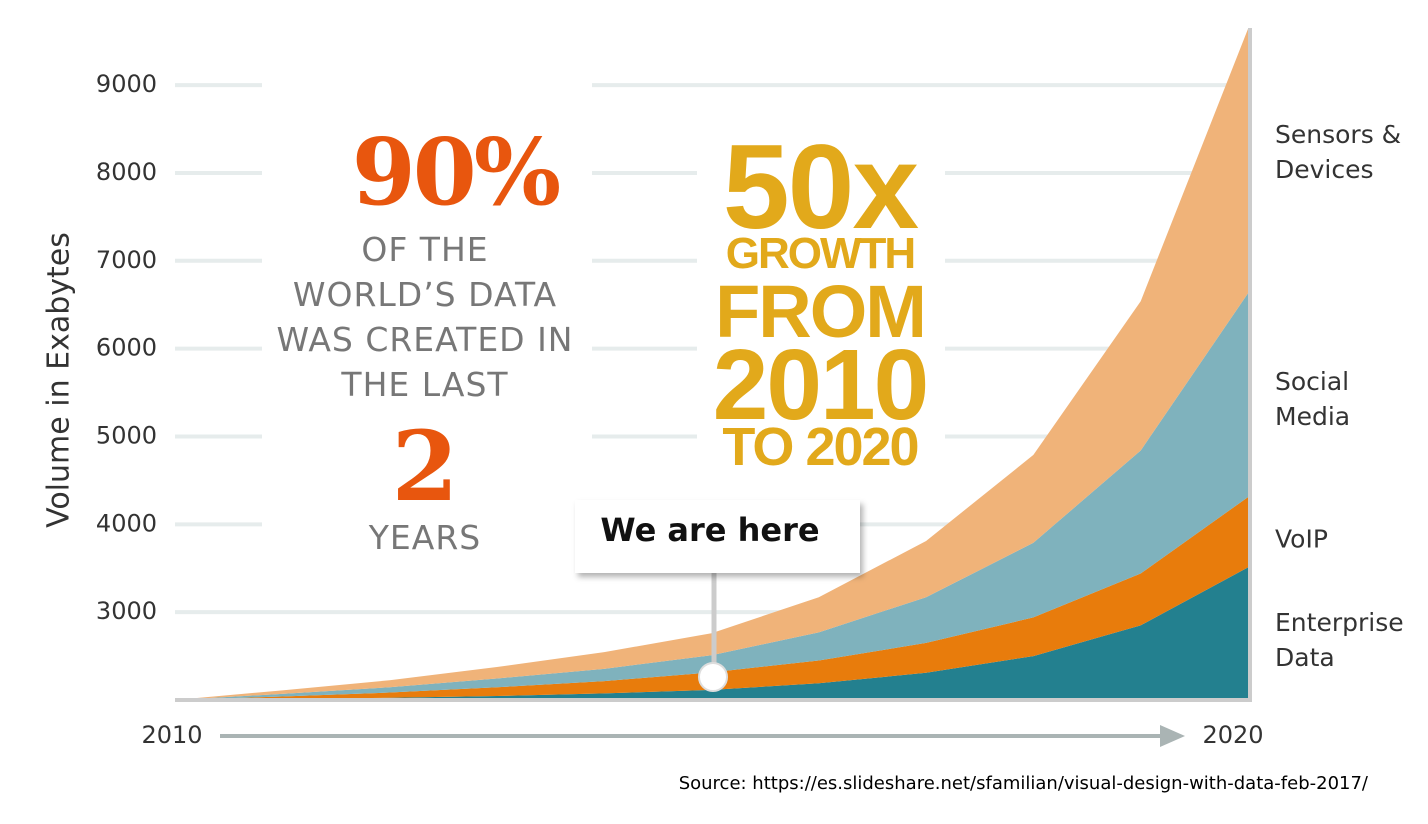 The height and width of the screenshot is (824, 1428). What do you see at coordinates (1232, 735) in the screenshot?
I see `x-tick-label: 2020` at bounding box center [1232, 735].